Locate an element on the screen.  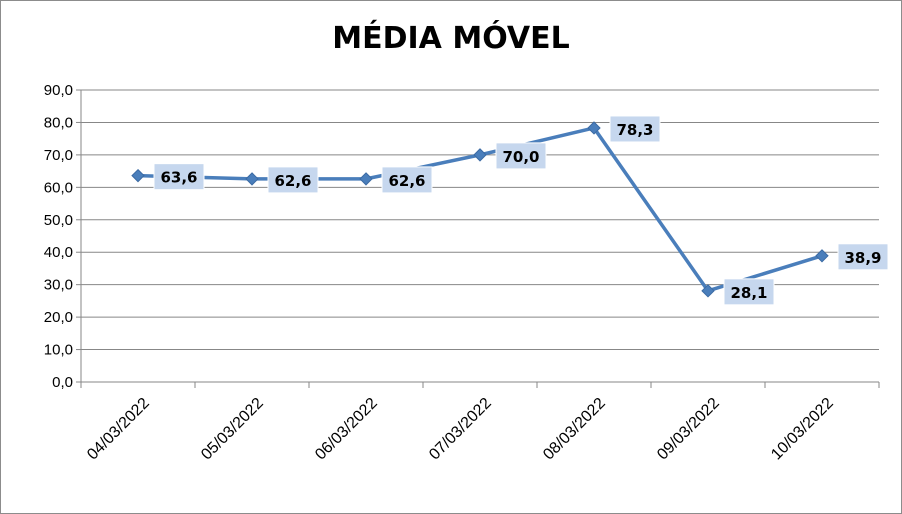
y-tick-label: 90,0 is located at coordinates (58, 90).